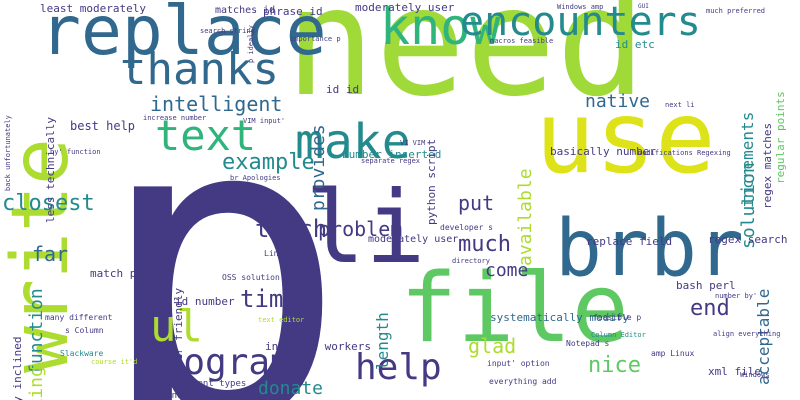 The width and height of the screenshot is (800, 400). Describe the element at coordinates (291, 388) in the screenshot. I see `cloud-word-donate: donate` at that location.